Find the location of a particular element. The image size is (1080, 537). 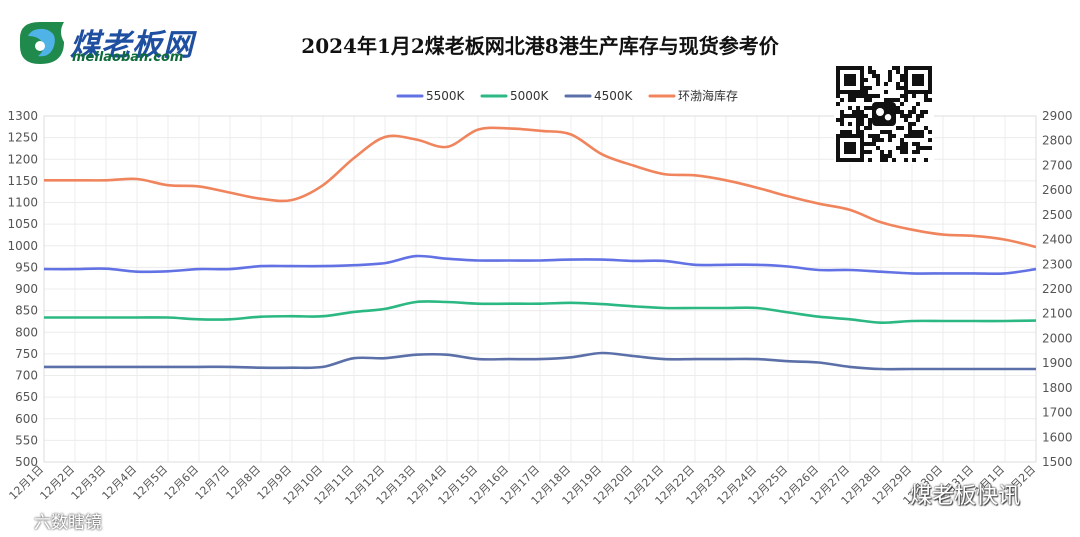

y-right-tick-label: 2400 is located at coordinates (1057, 240).